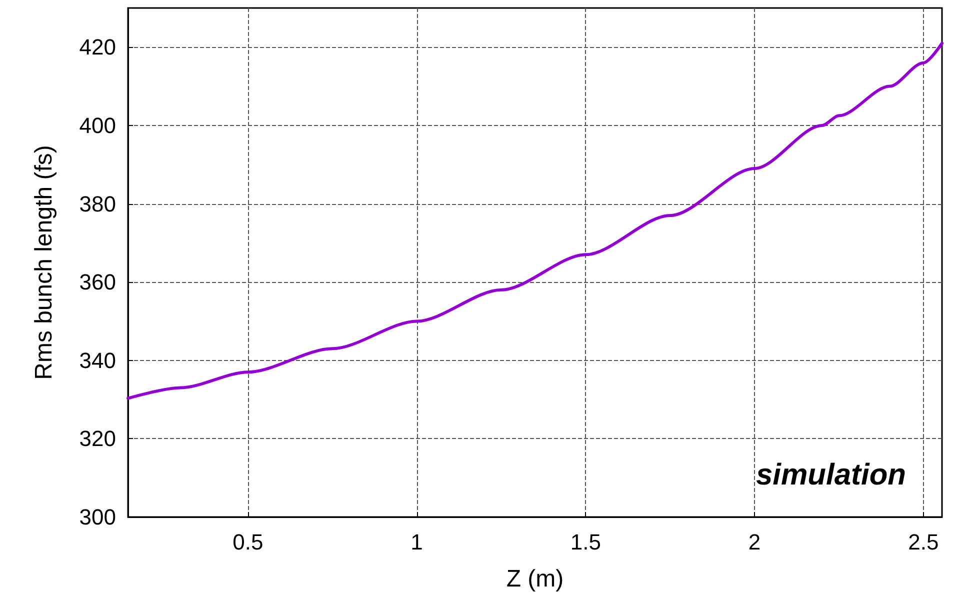  Describe the element at coordinates (535, 579) in the screenshot. I see `x-axis-title: Z (m)` at that location.